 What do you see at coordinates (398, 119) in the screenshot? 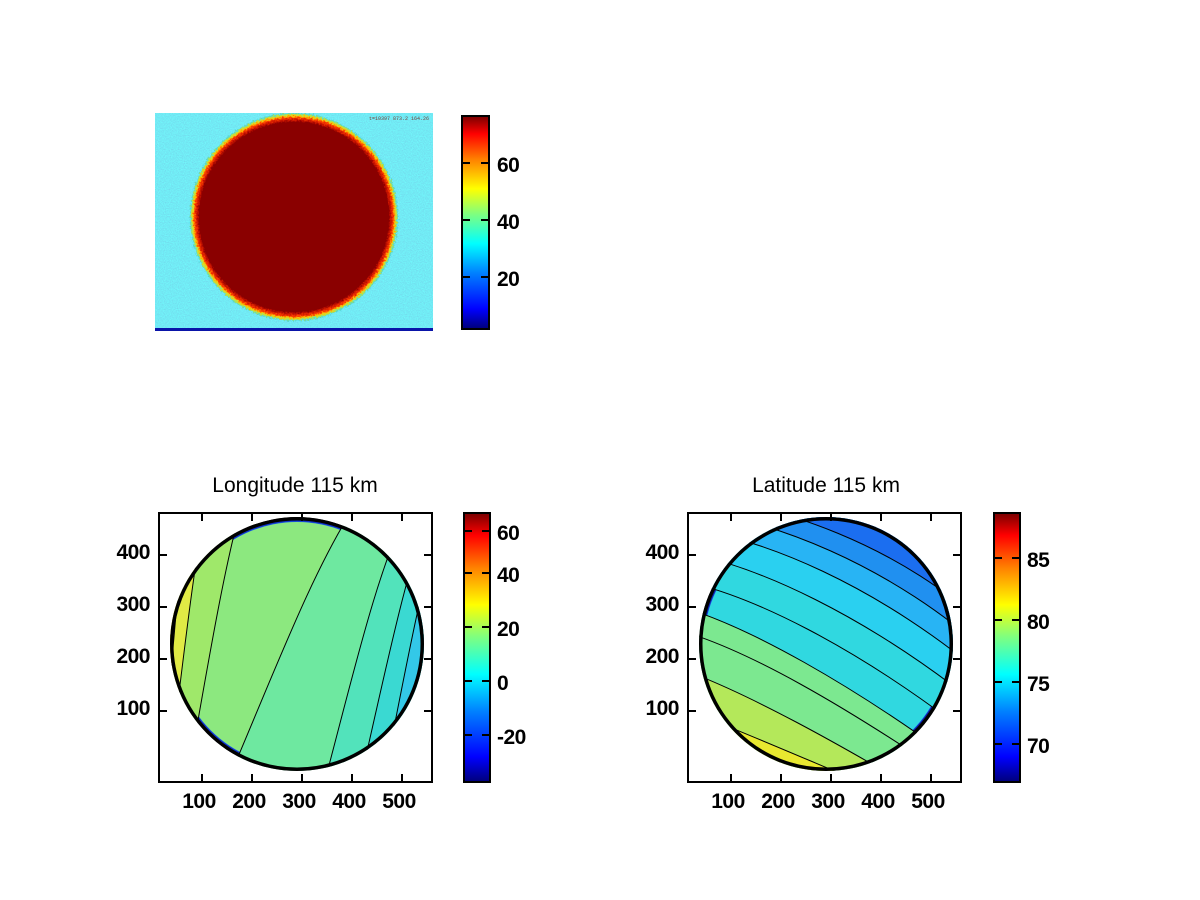
I see `limb-image-corner-stamp: t=10397 873.2 164.26` at bounding box center [398, 119].